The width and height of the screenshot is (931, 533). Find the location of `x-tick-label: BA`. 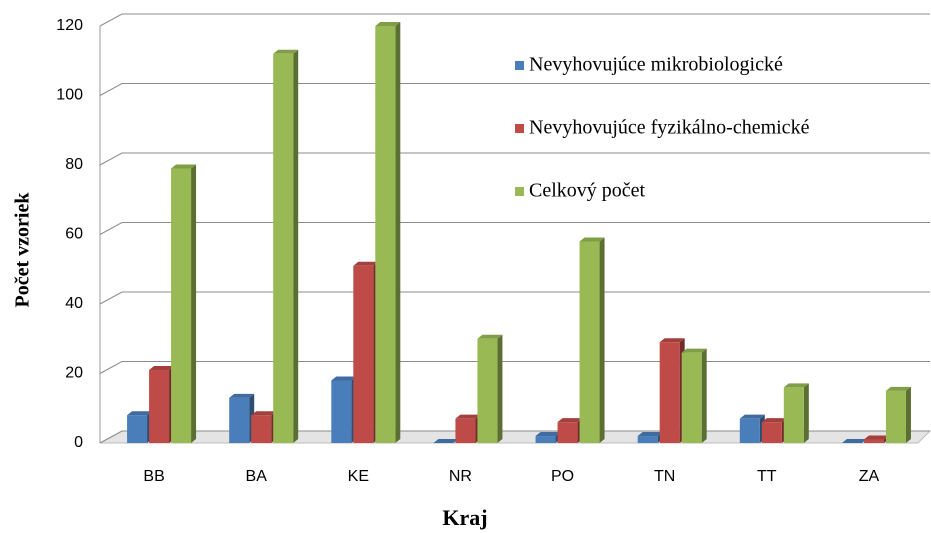

x-tick-label: BA is located at coordinates (257, 476).